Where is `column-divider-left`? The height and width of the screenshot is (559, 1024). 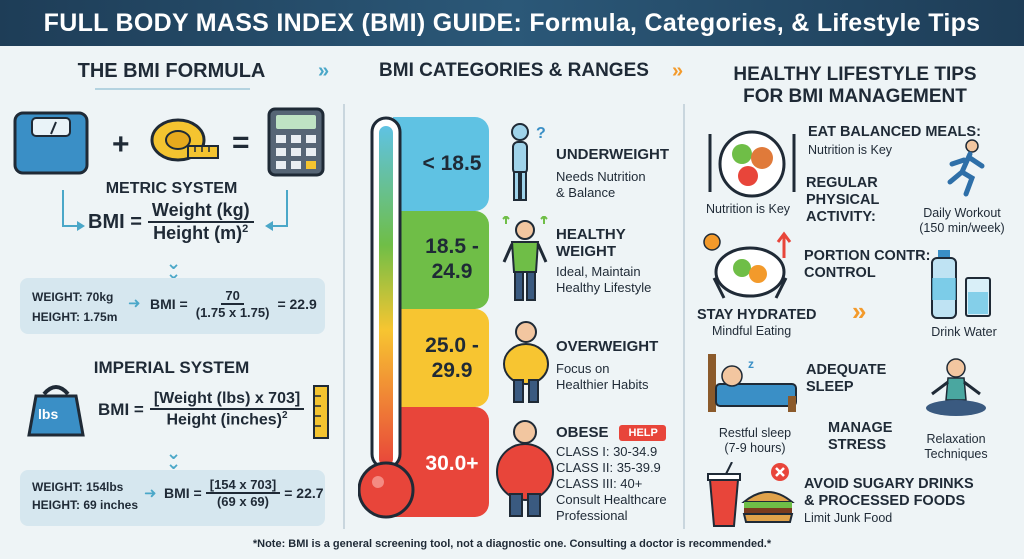 column-divider-left is located at coordinates (344, 316).